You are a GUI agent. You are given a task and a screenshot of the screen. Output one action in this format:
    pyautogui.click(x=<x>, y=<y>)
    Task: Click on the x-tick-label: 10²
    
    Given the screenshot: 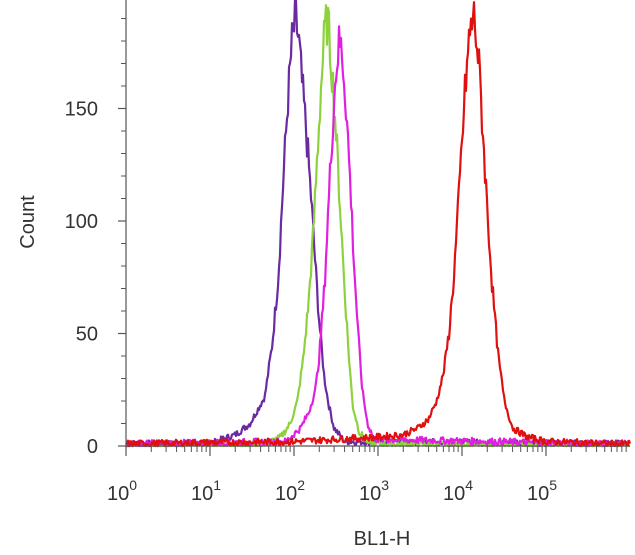 What is the action you would take?
    pyautogui.click(x=290, y=491)
    